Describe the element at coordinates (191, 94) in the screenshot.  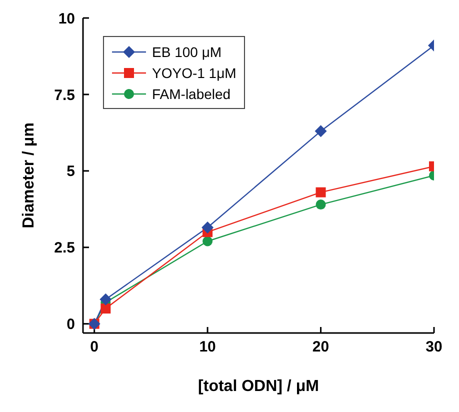
I see `legend-label: FAM-labeled` at that location.